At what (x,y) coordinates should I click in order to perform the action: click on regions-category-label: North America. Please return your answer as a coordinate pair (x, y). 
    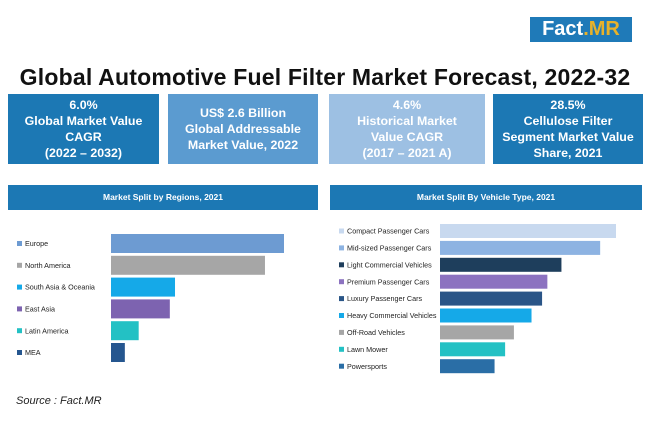
    Looking at the image, I should click on (48, 265).